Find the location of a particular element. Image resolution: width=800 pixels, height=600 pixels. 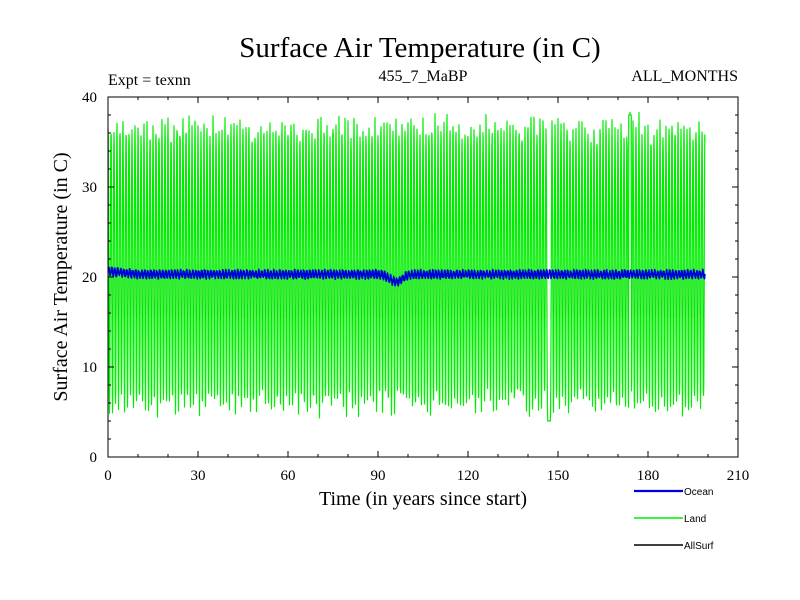

subtitle-center: 455_7_MaBP is located at coordinates (423, 76).